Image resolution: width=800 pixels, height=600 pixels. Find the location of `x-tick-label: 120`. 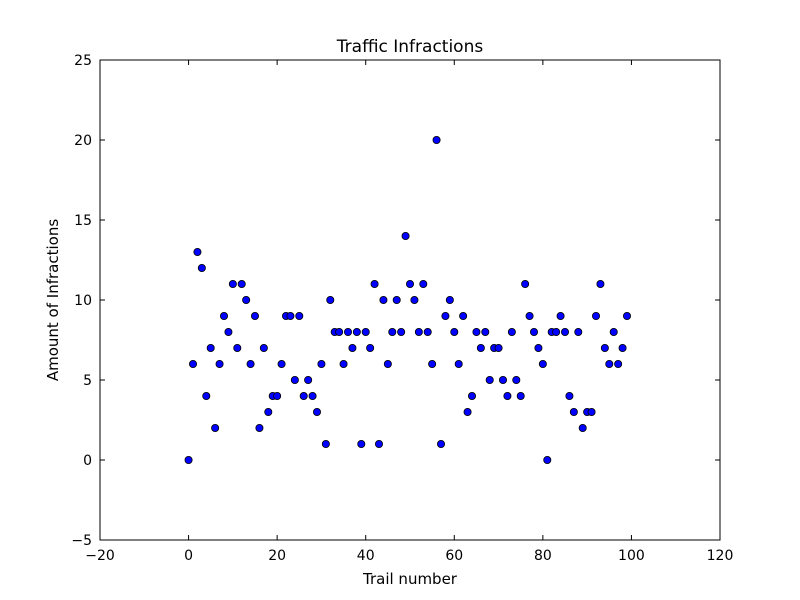

x-tick-label: 120 is located at coordinates (720, 556).